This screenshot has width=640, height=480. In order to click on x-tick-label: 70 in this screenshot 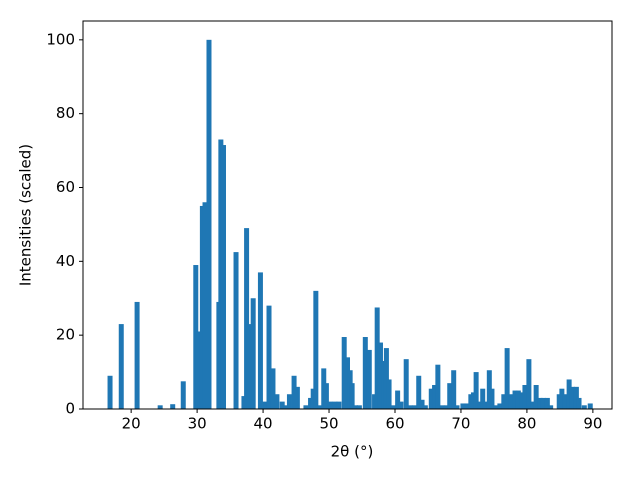, I will do `click(460, 424)`.